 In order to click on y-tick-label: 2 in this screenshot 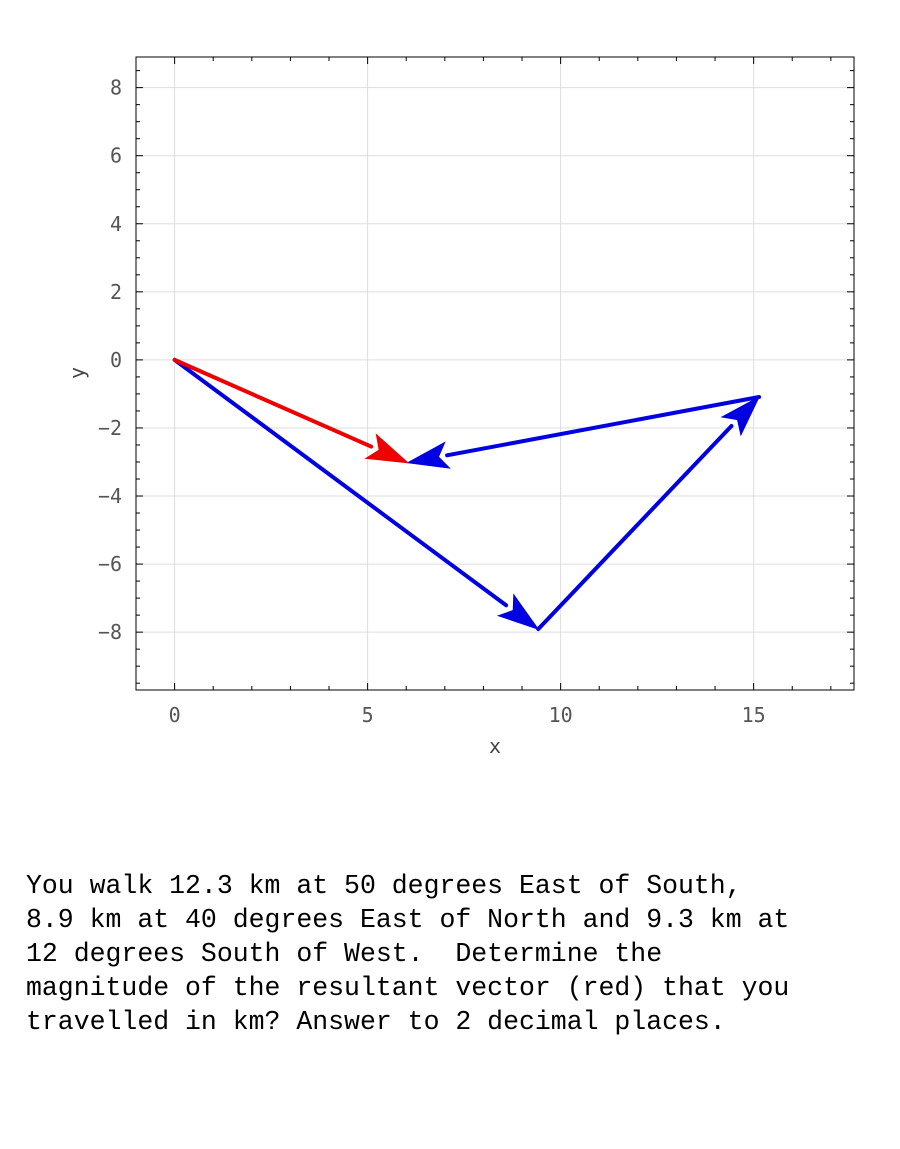, I will do `click(116, 292)`.